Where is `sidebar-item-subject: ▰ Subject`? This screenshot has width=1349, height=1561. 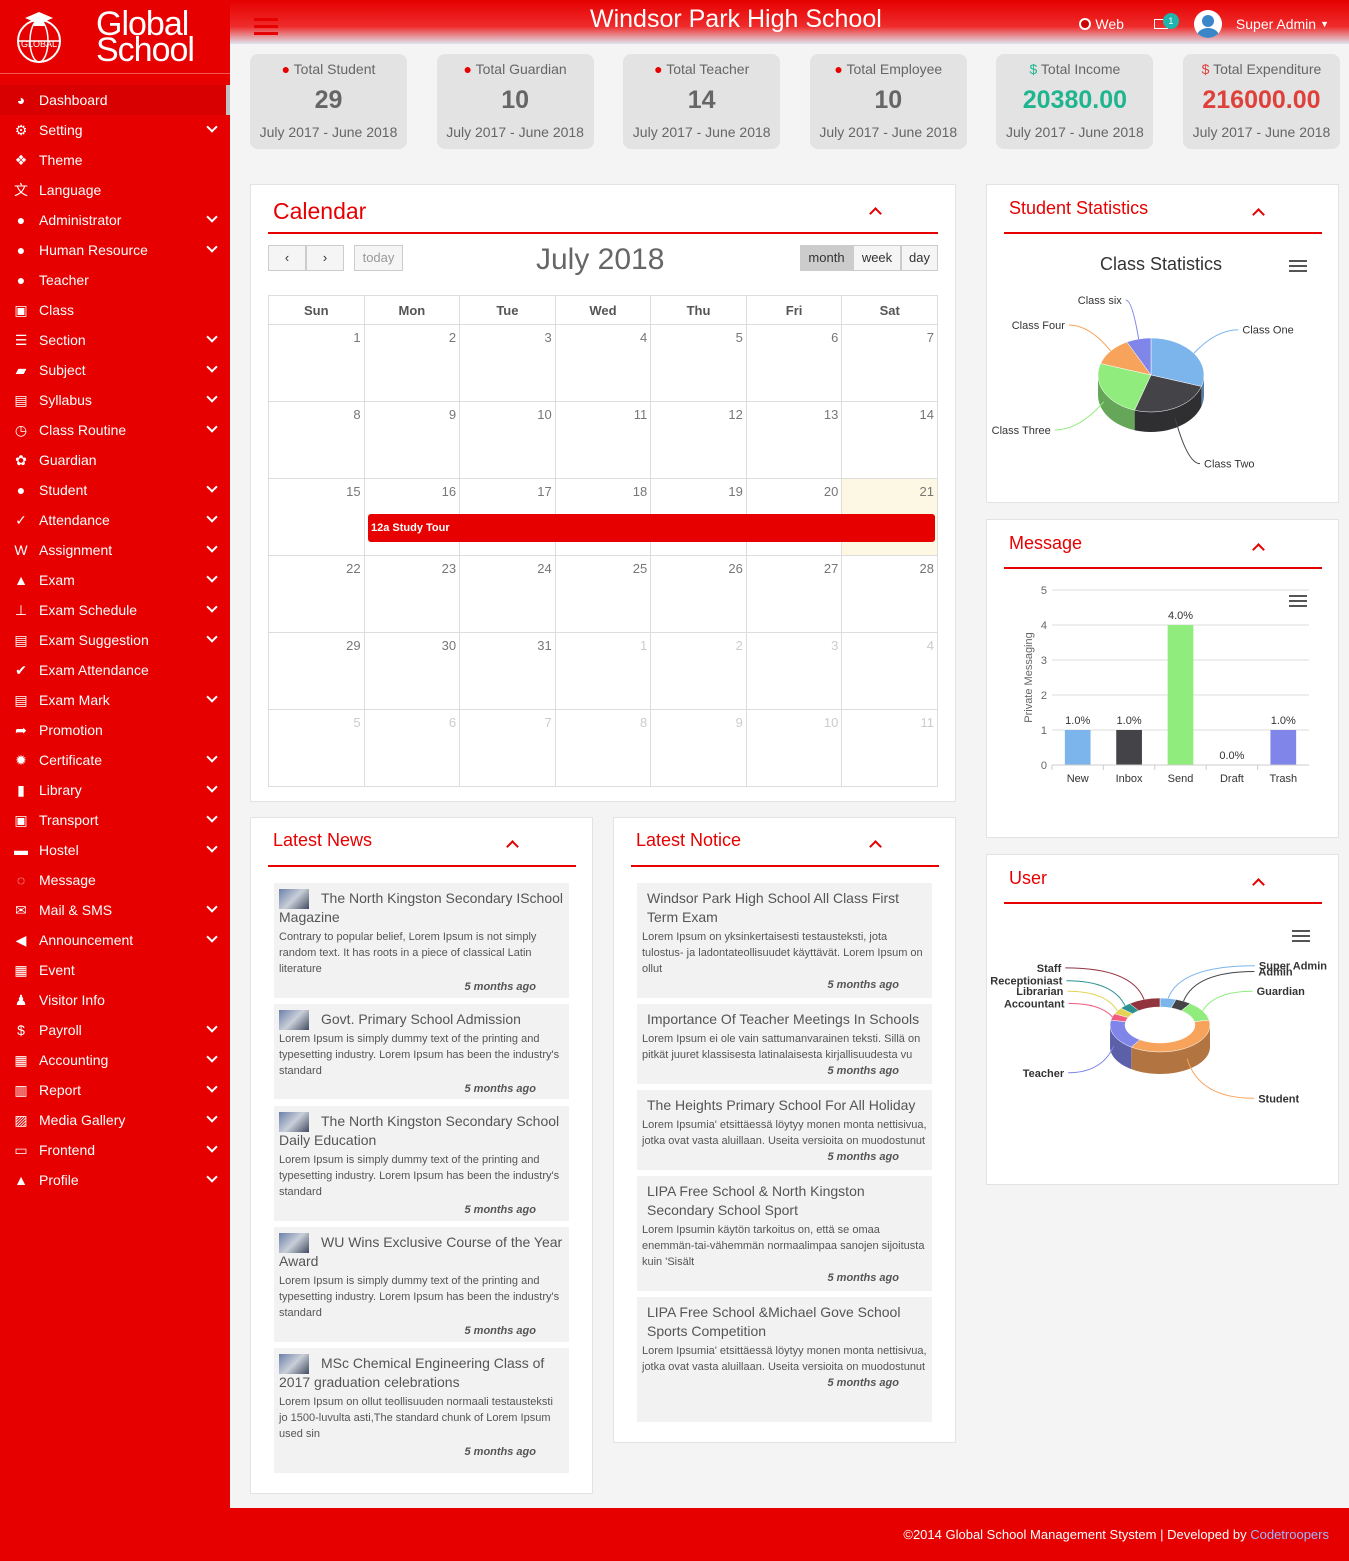
sidebar-item-subject: ▰ Subject is located at coordinates (115, 370).